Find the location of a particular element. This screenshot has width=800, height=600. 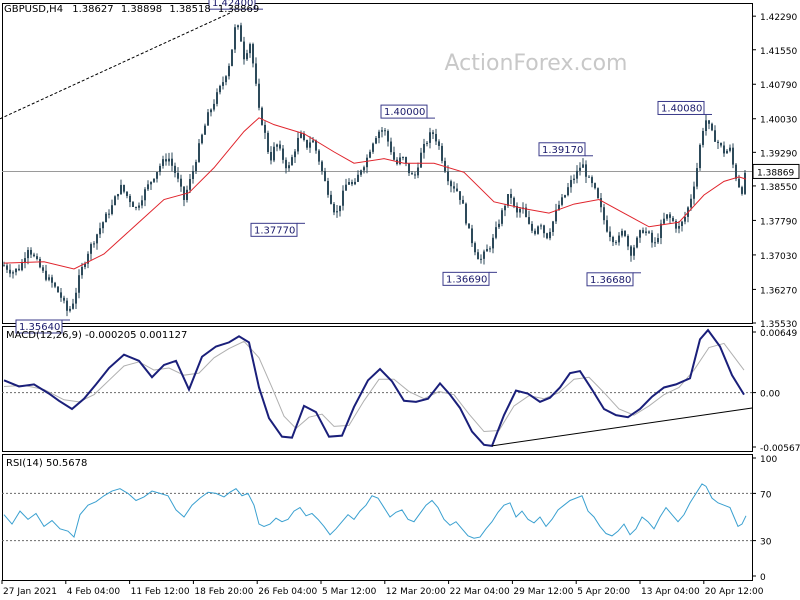

x-tick-label: 12 Mar 20:00 is located at coordinates (416, 592).